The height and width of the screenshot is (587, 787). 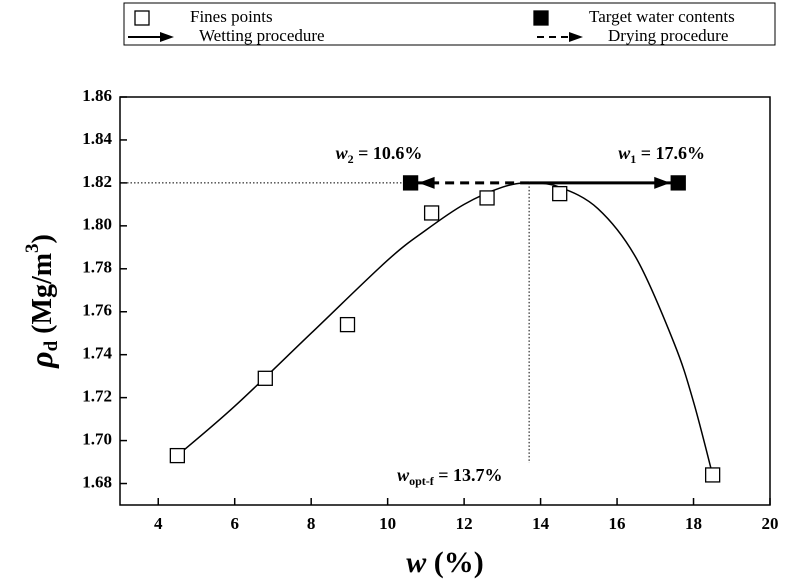 What do you see at coordinates (32, 248) in the screenshot?
I see `y-label-superscript: 3` at bounding box center [32, 248].